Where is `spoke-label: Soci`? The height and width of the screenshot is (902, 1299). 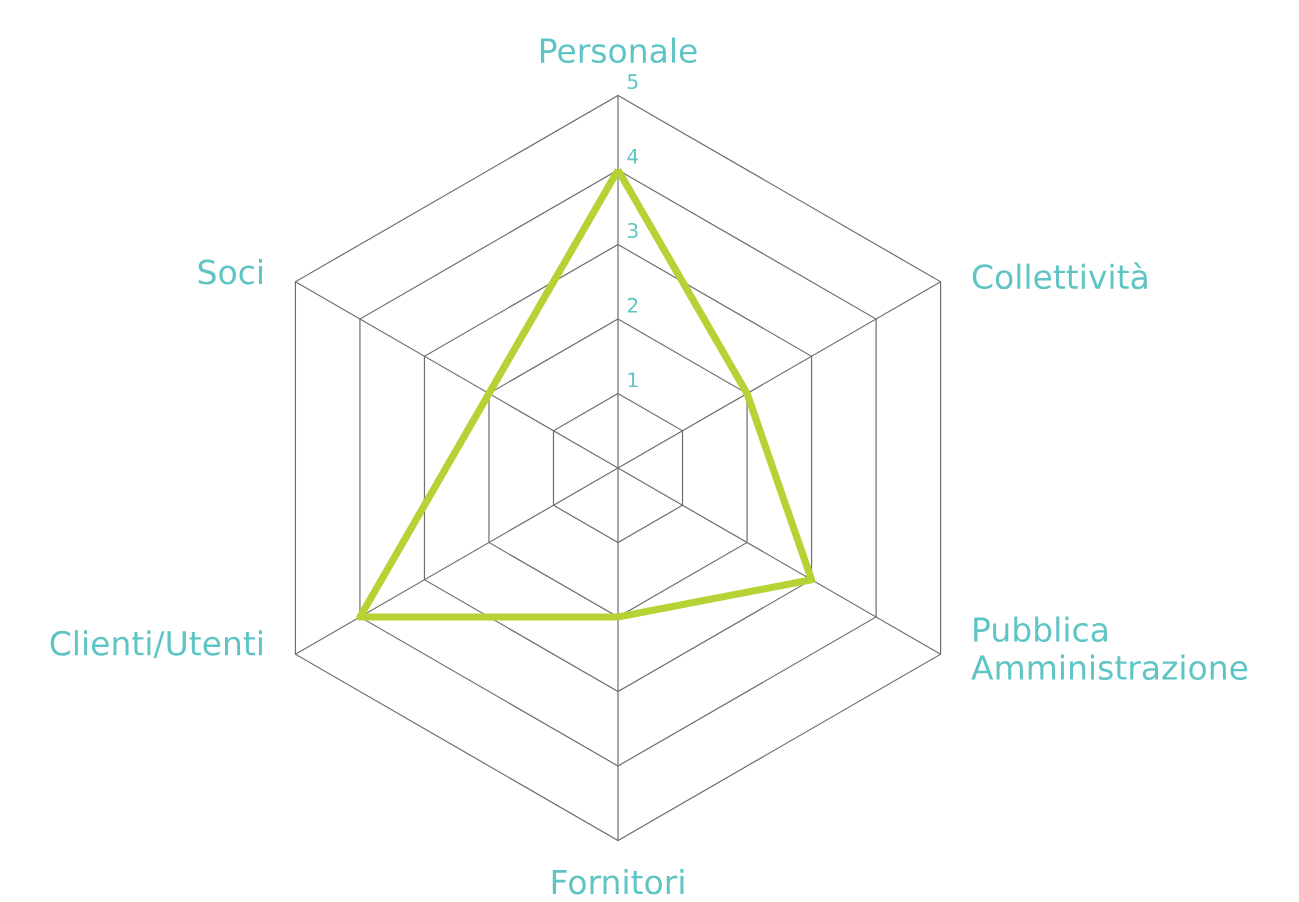
spoke-label: Soci is located at coordinates (230, 271).